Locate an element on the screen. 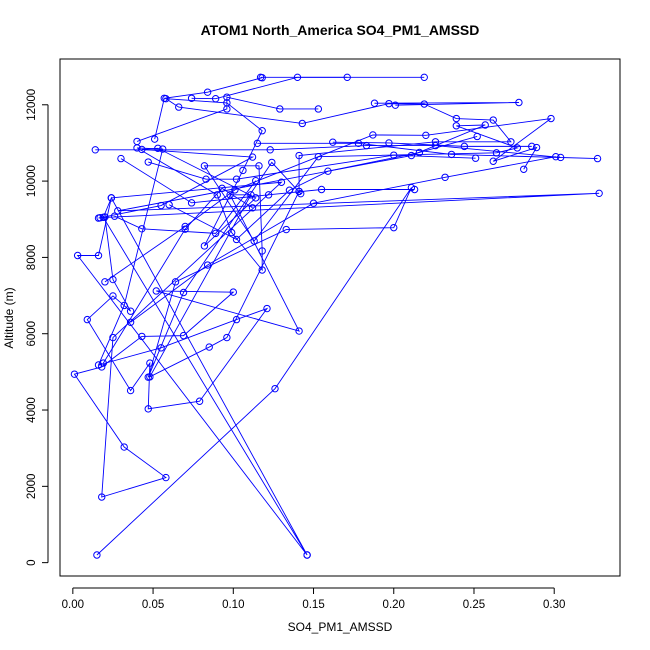  x-tick-label: 0.05 is located at coordinates (153, 605).